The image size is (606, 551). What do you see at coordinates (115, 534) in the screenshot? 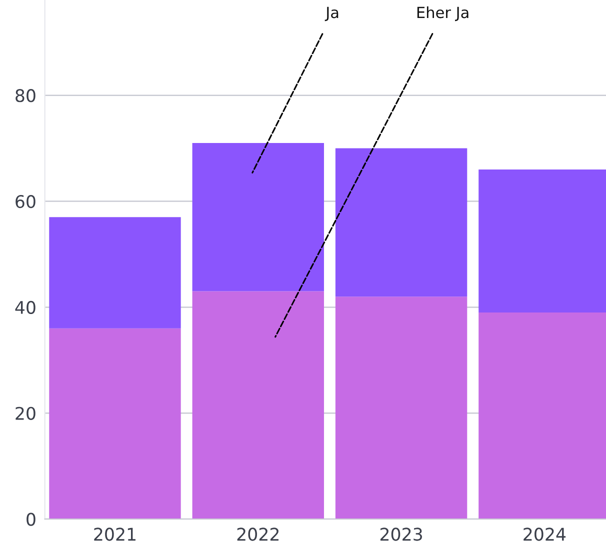
I see `x-tick-label: 2021` at bounding box center [115, 534].